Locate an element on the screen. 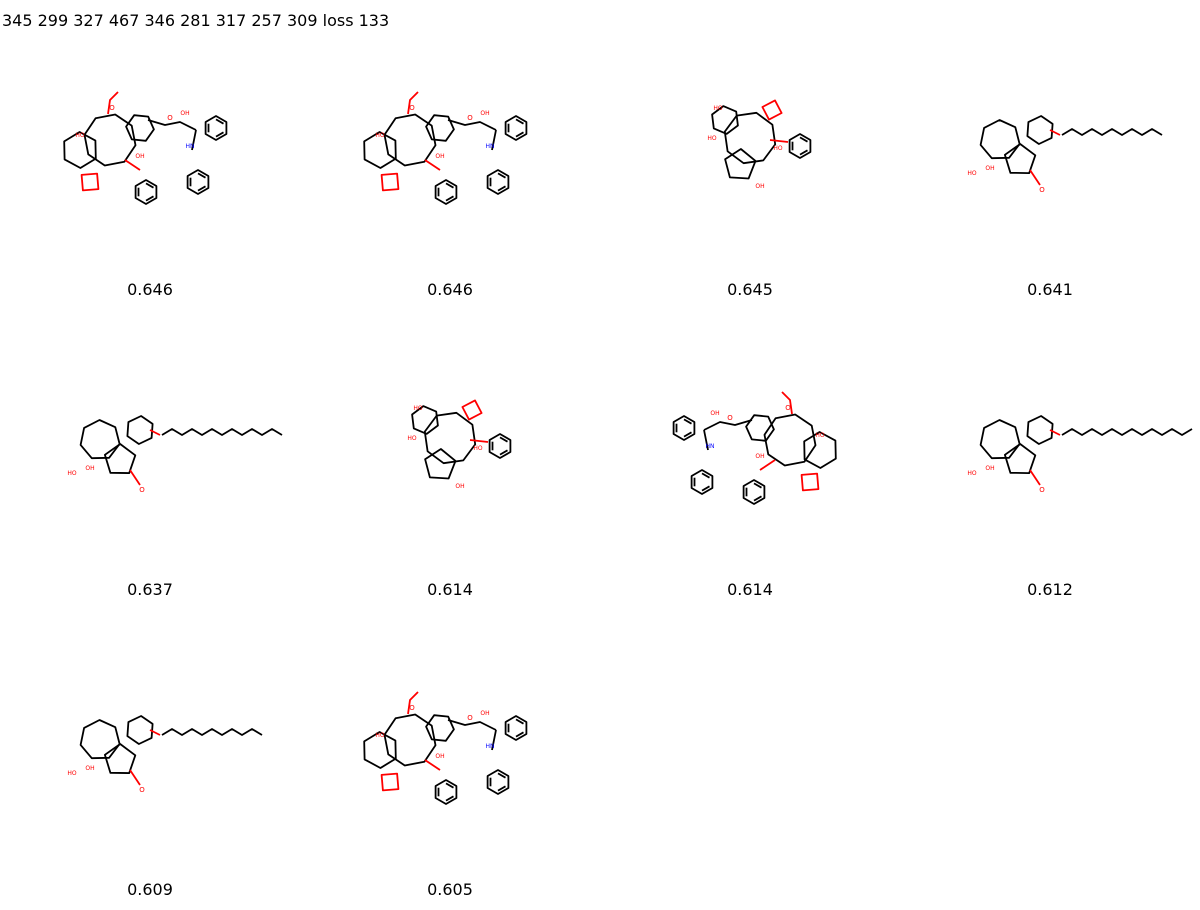  molecule-cell: O OH HO 0.637 is located at coordinates (150, 460).